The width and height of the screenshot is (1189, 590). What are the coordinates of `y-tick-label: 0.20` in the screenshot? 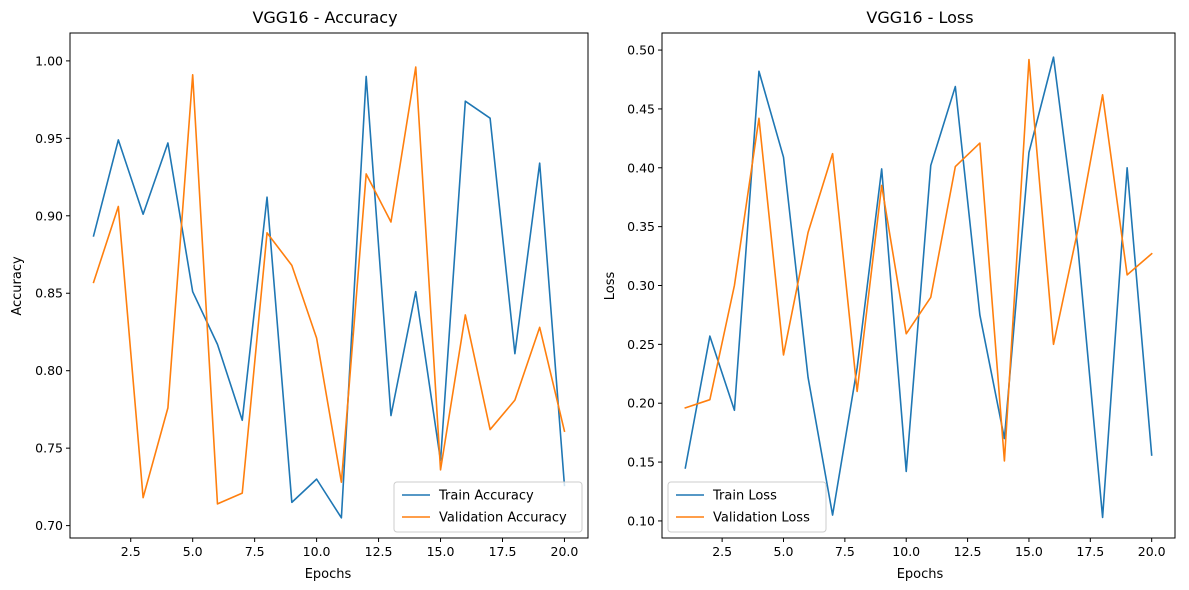 It's located at (641, 403).